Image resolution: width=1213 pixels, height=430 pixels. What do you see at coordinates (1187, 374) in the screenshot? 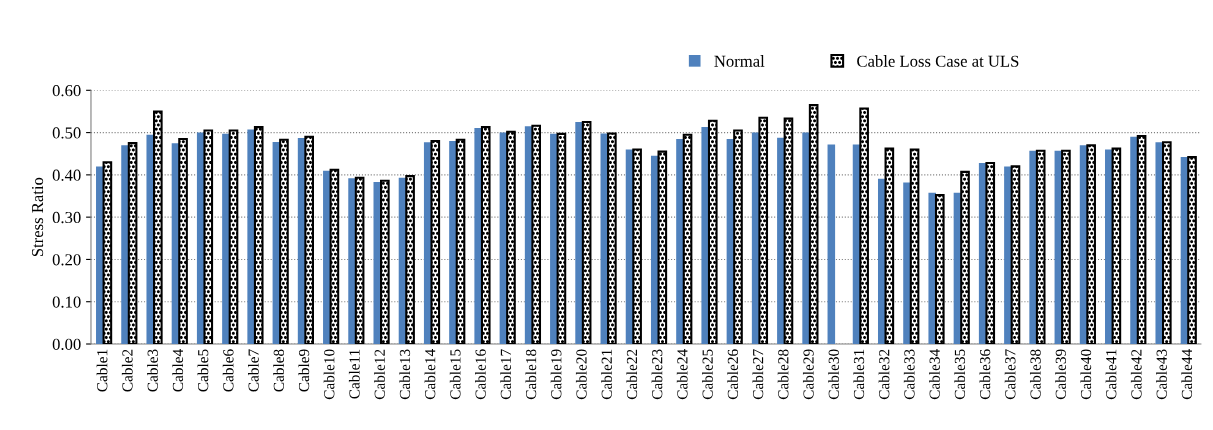
I see `x-tick-label: Cable44` at bounding box center [1187, 374].